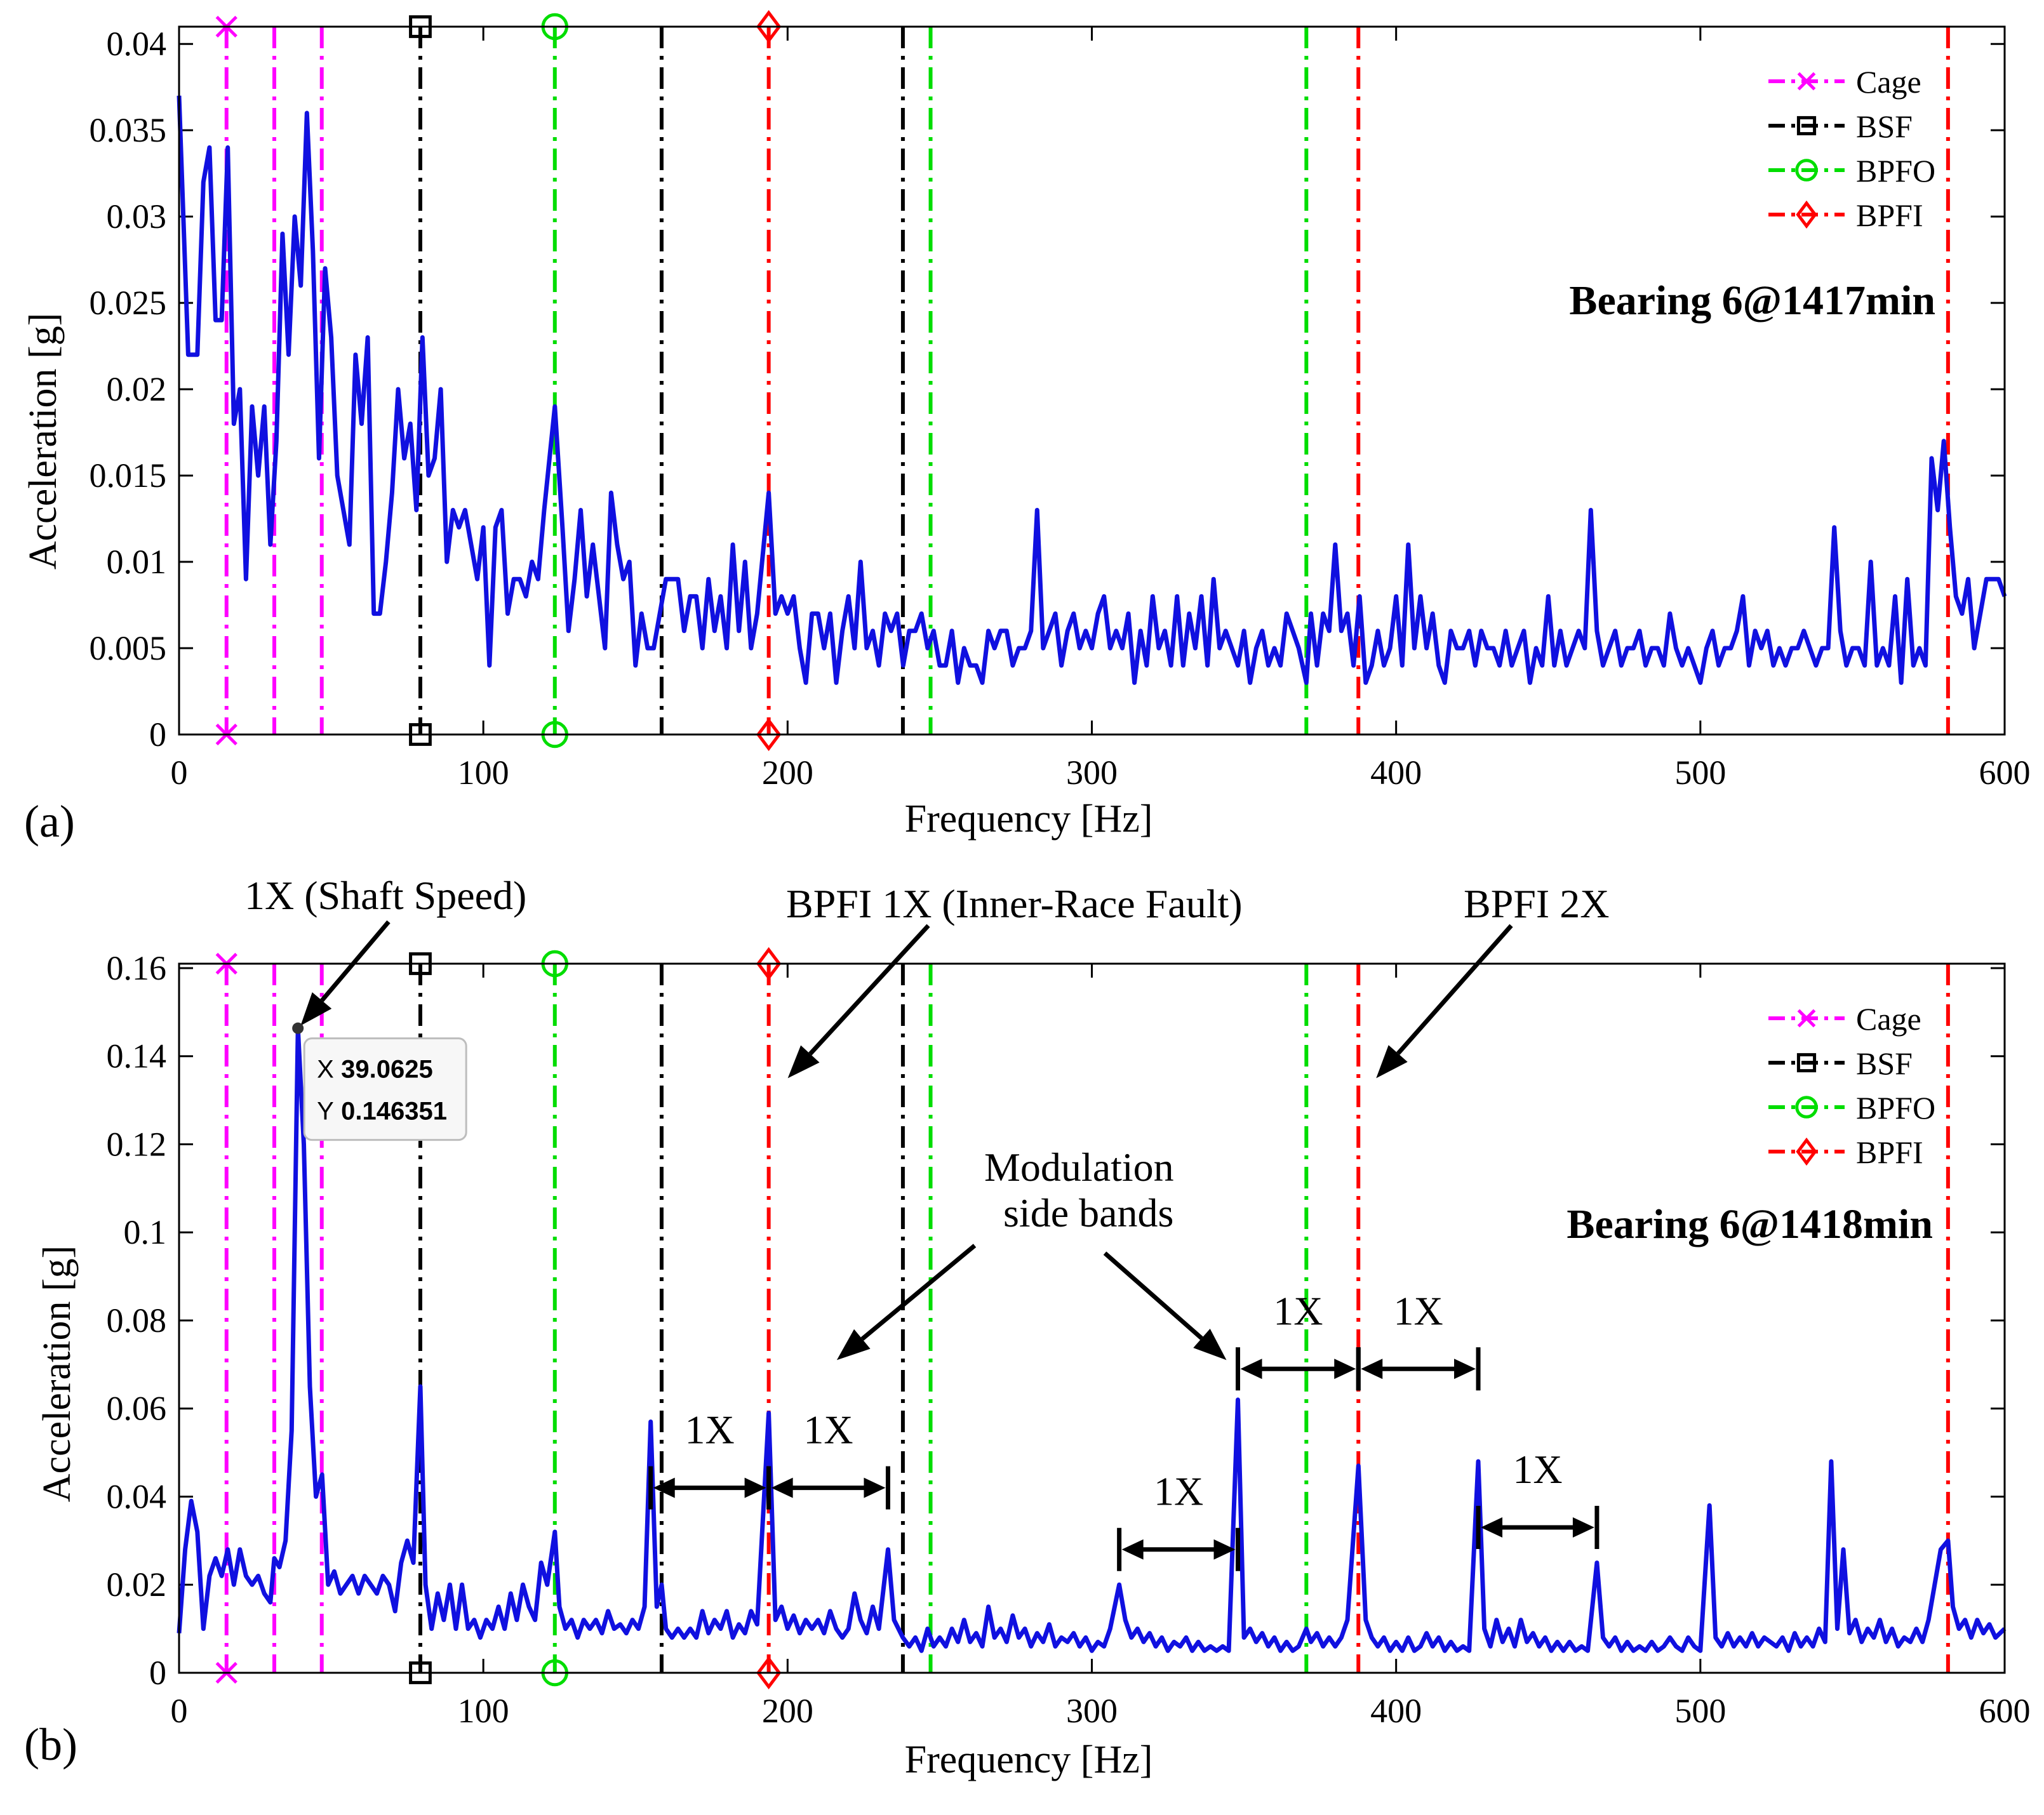 The image size is (2044, 1815). What do you see at coordinates (1749, 1224) in the screenshot?
I see `bearing-label: Bearing 6@1418min` at bounding box center [1749, 1224].